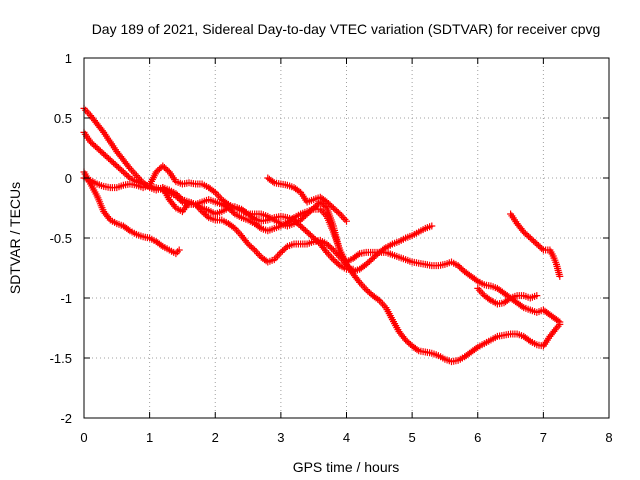 This screenshot has height=480, width=640. What do you see at coordinates (280, 437) in the screenshot?
I see `x-tick-label: 3` at bounding box center [280, 437].